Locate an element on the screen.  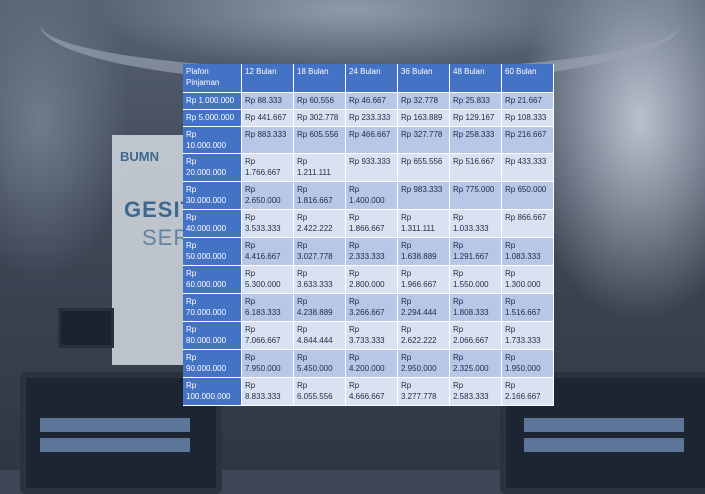
installment-cell: Rp 21.667 is located at coordinates (527, 101).